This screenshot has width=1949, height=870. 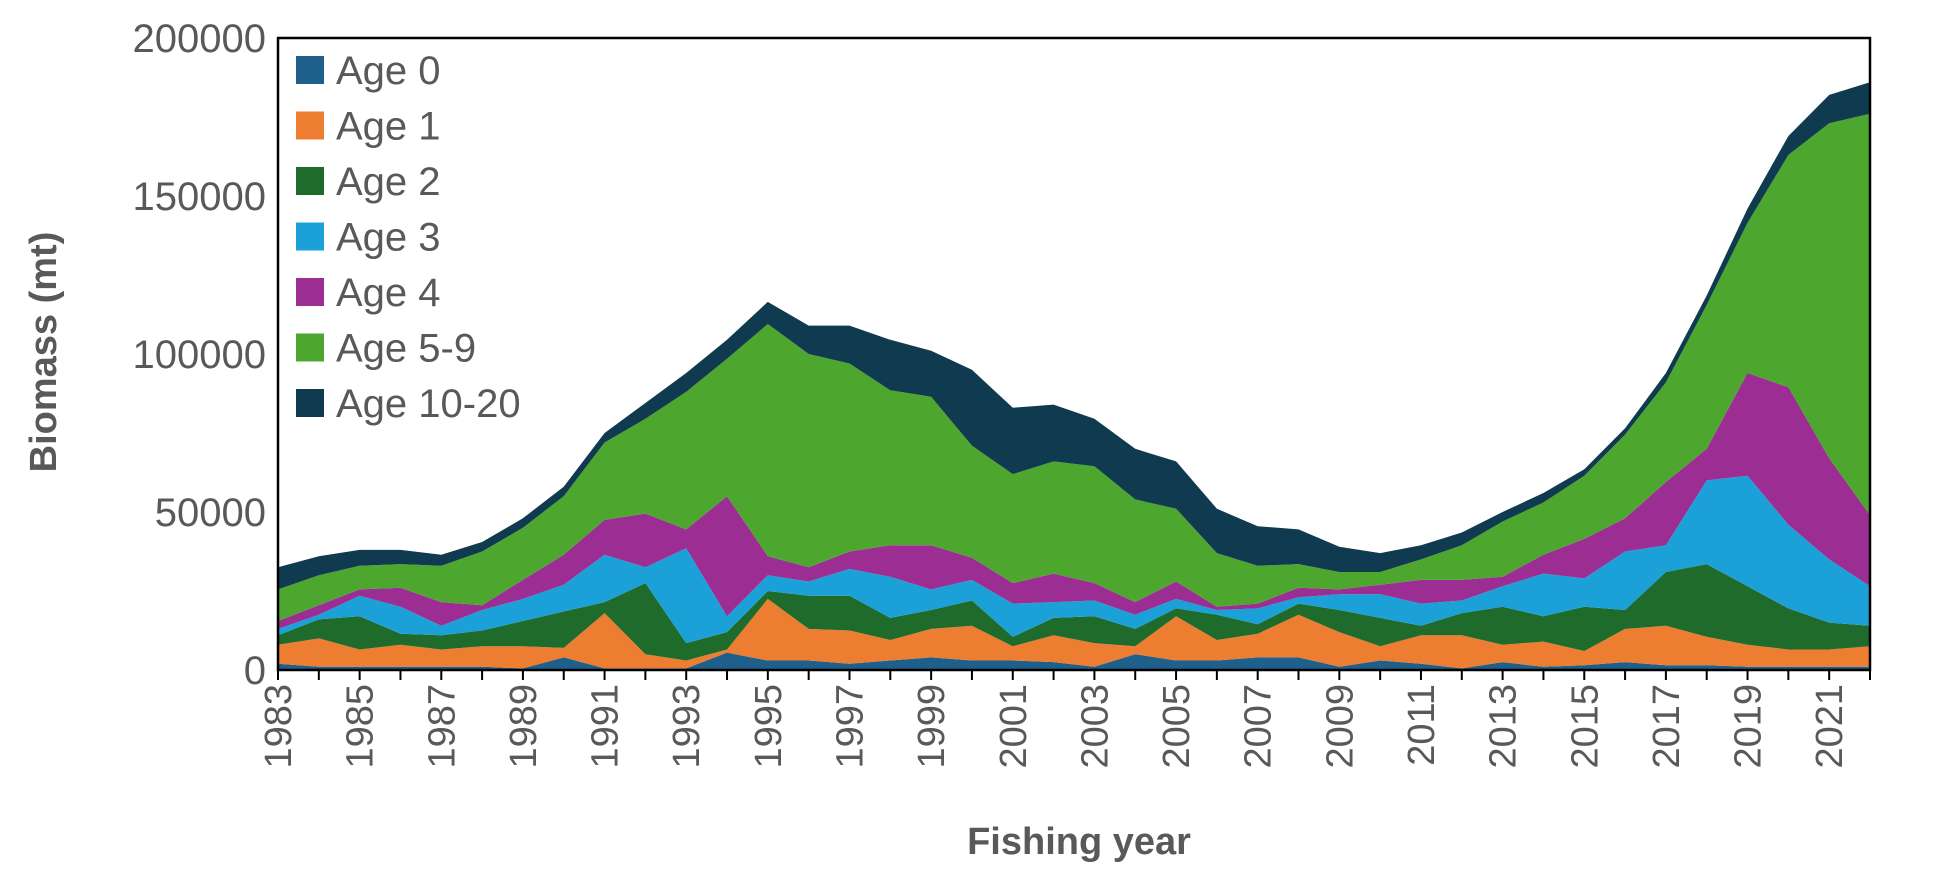 What do you see at coordinates (1504, 726) in the screenshot?
I see `x-tick-label: 2013` at bounding box center [1504, 726].